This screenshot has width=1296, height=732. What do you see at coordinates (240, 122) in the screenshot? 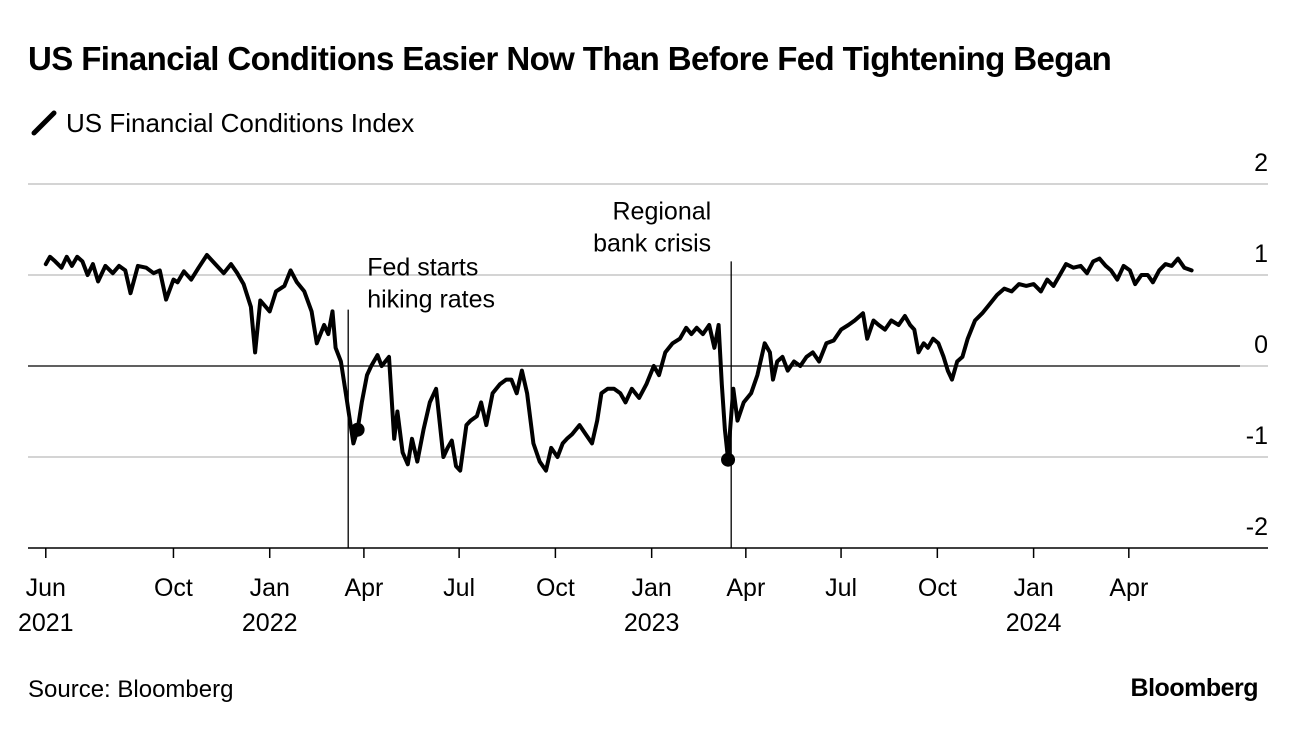
I see `legend-label: US Financial Conditions Index` at bounding box center [240, 122].